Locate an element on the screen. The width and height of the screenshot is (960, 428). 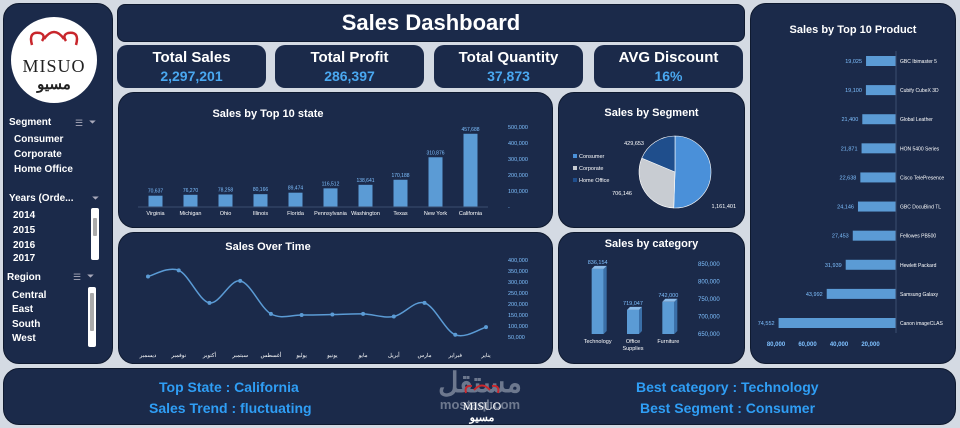
product-tick-label: Global Leather is located at coordinates (916, 120).